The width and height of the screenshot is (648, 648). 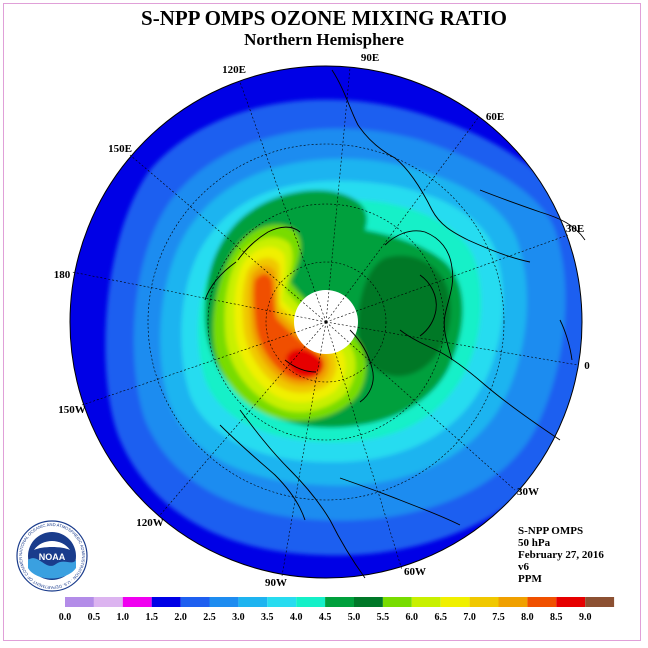 What do you see at coordinates (534, 543) in the screenshot?
I see `info-level: 50 hPa` at bounding box center [534, 543].